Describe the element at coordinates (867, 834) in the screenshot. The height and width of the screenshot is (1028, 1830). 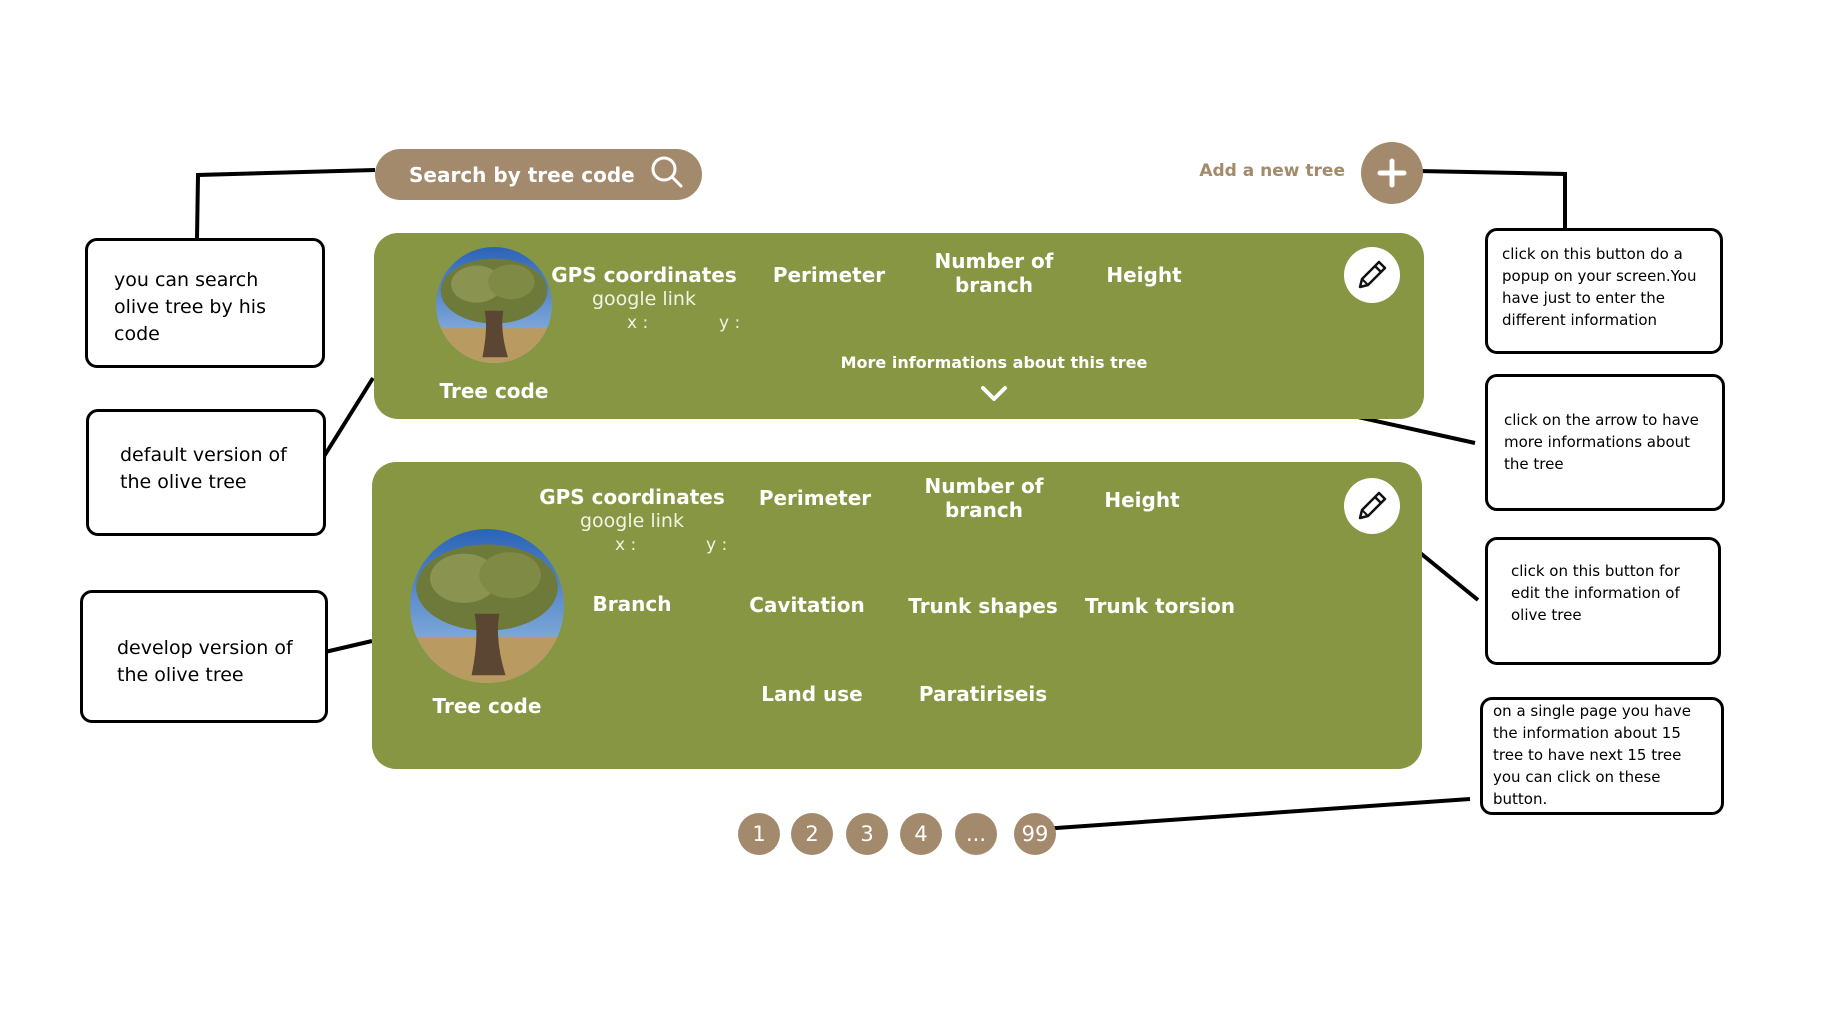
I see `page-button-3: 3` at that location.